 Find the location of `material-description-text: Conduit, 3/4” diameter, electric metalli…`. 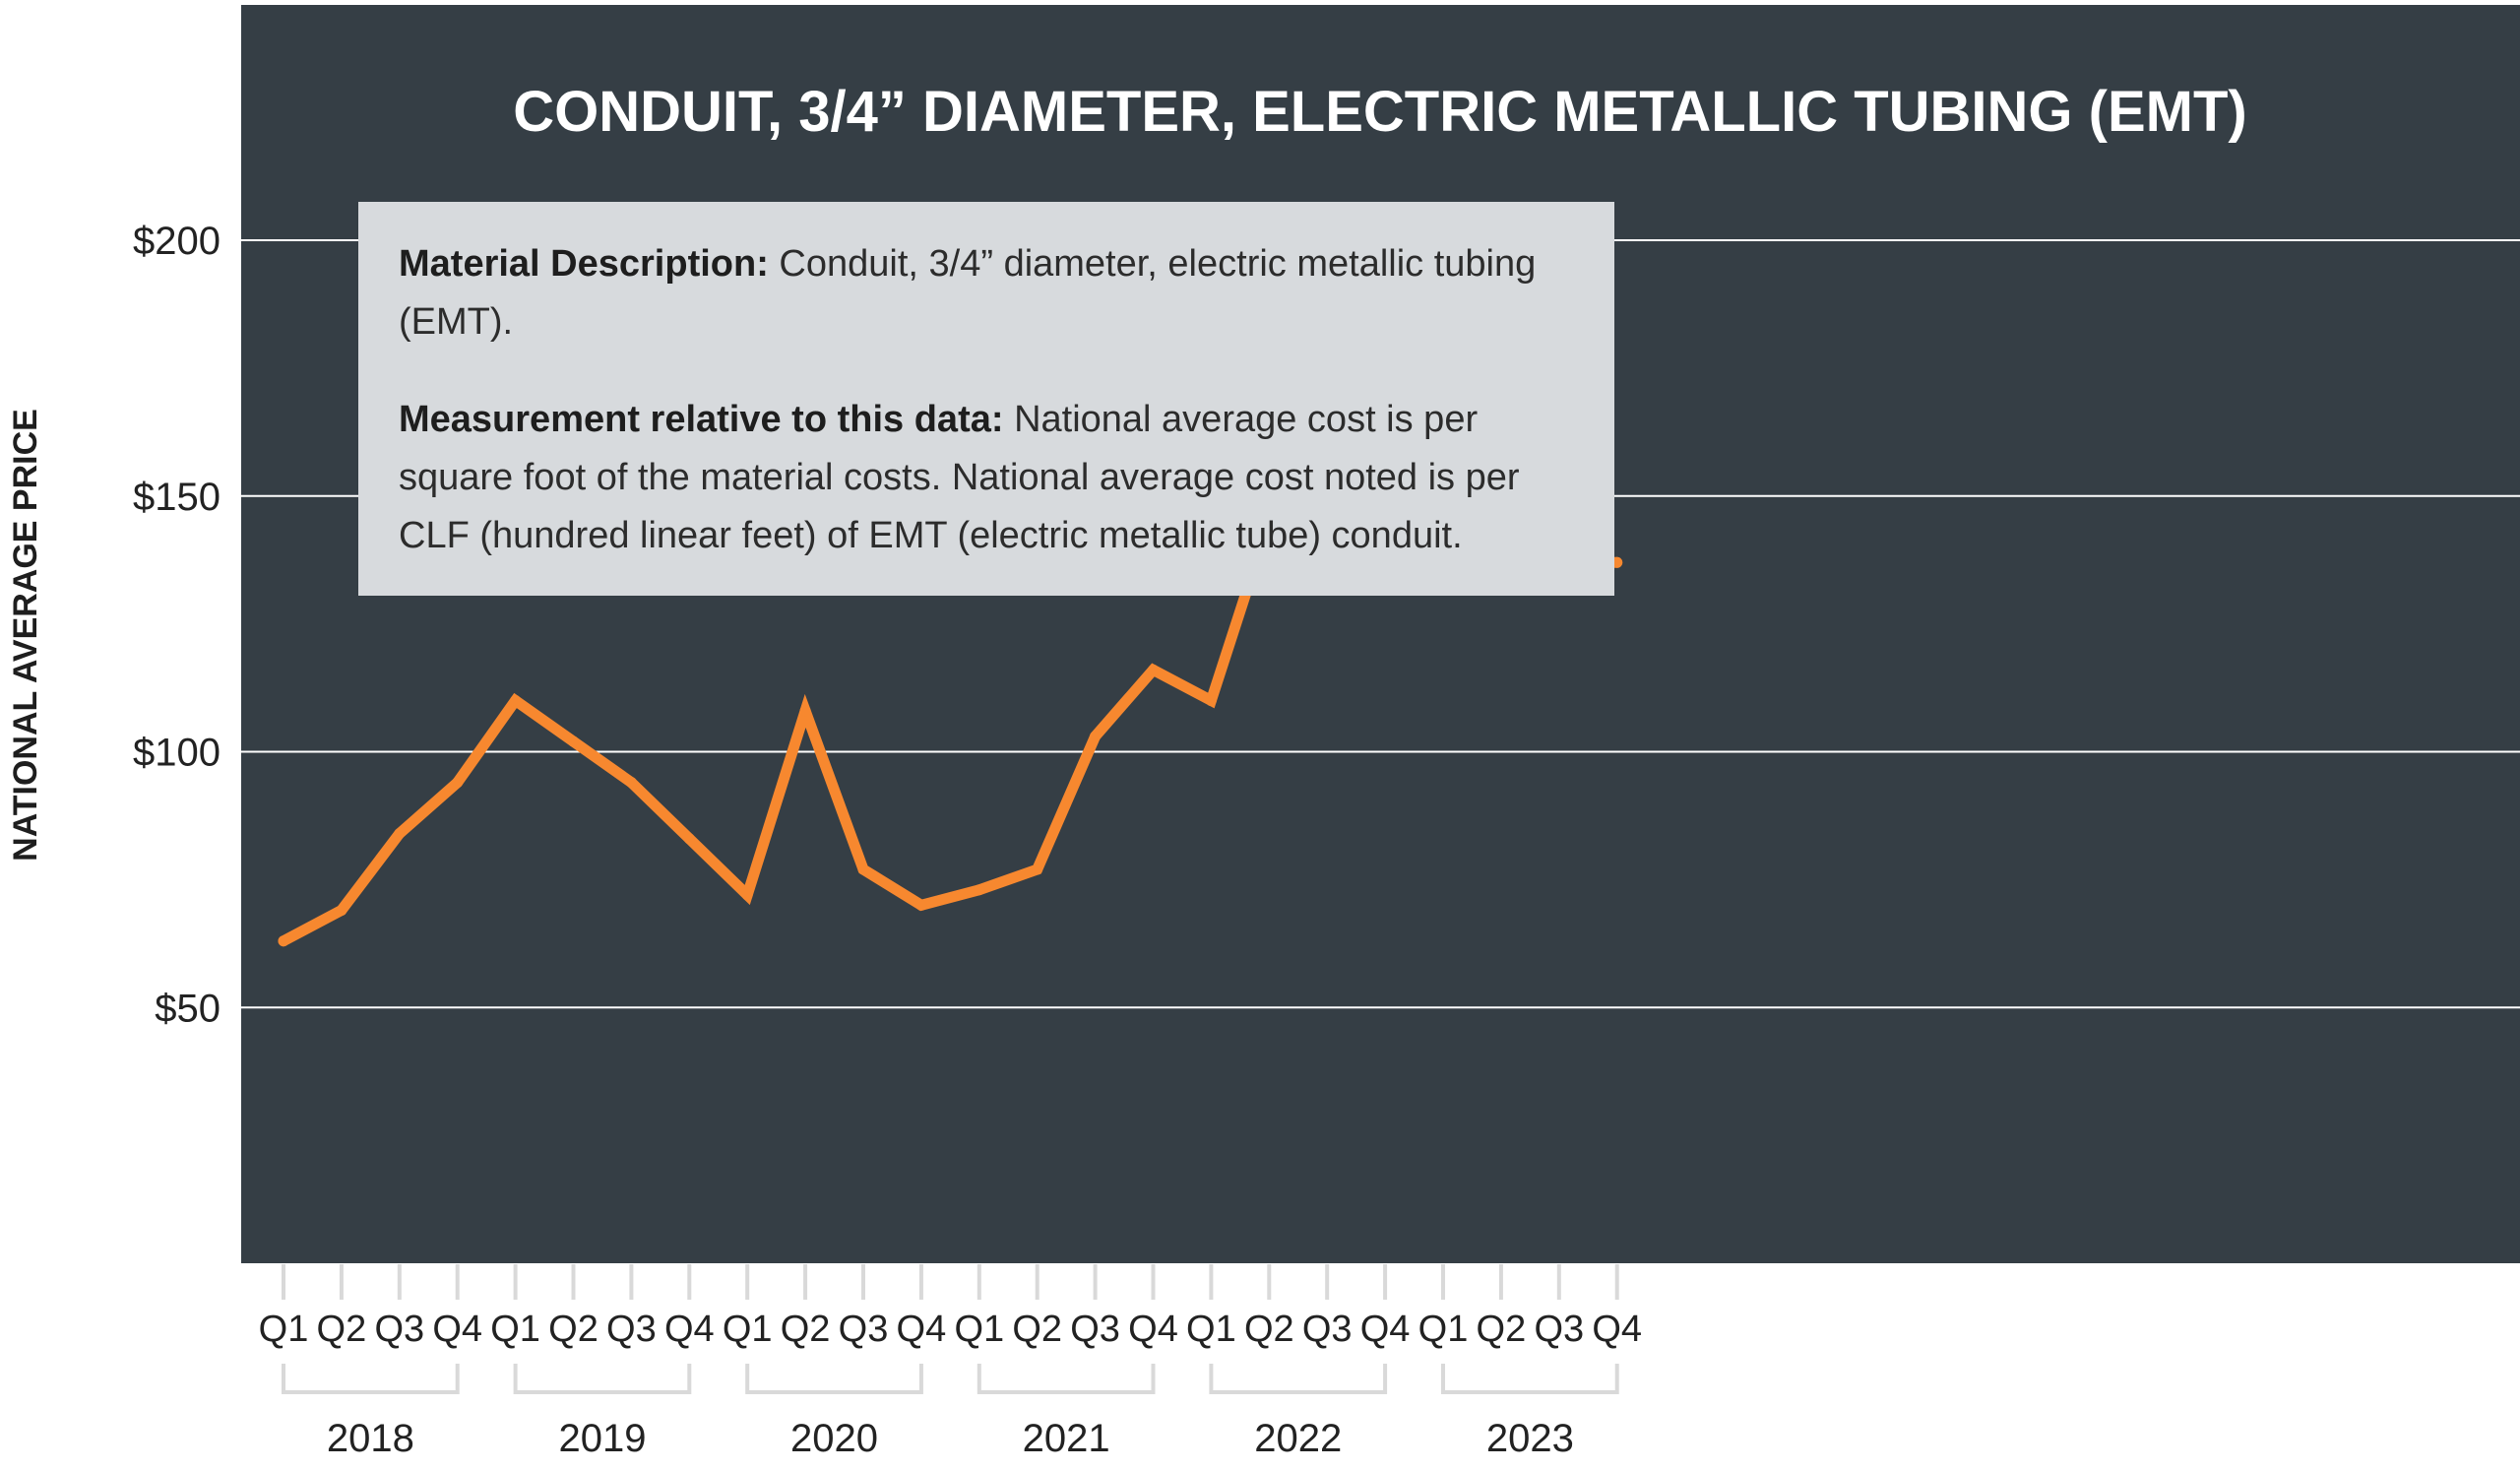

material-description-text: Conduit, 3/4” diameter, electric metalli… is located at coordinates (968, 293).